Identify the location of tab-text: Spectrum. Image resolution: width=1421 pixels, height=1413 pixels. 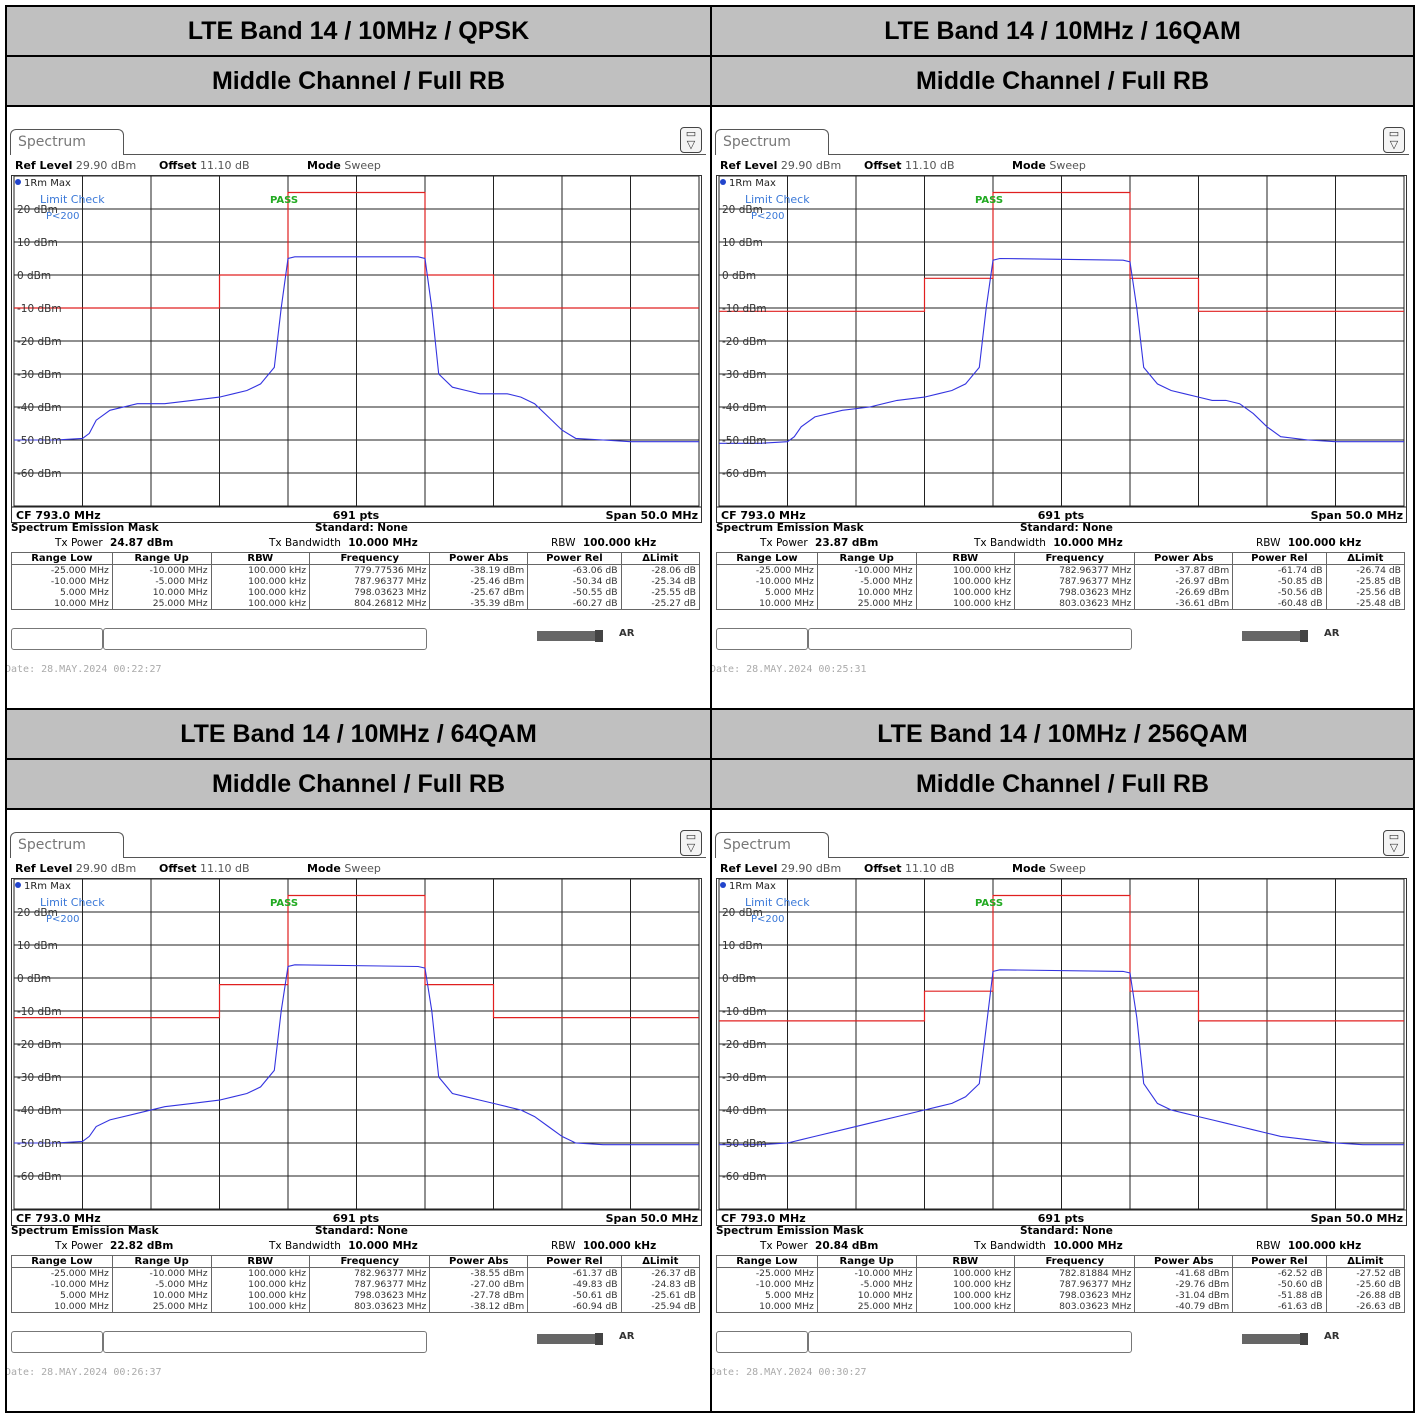
(52, 142).